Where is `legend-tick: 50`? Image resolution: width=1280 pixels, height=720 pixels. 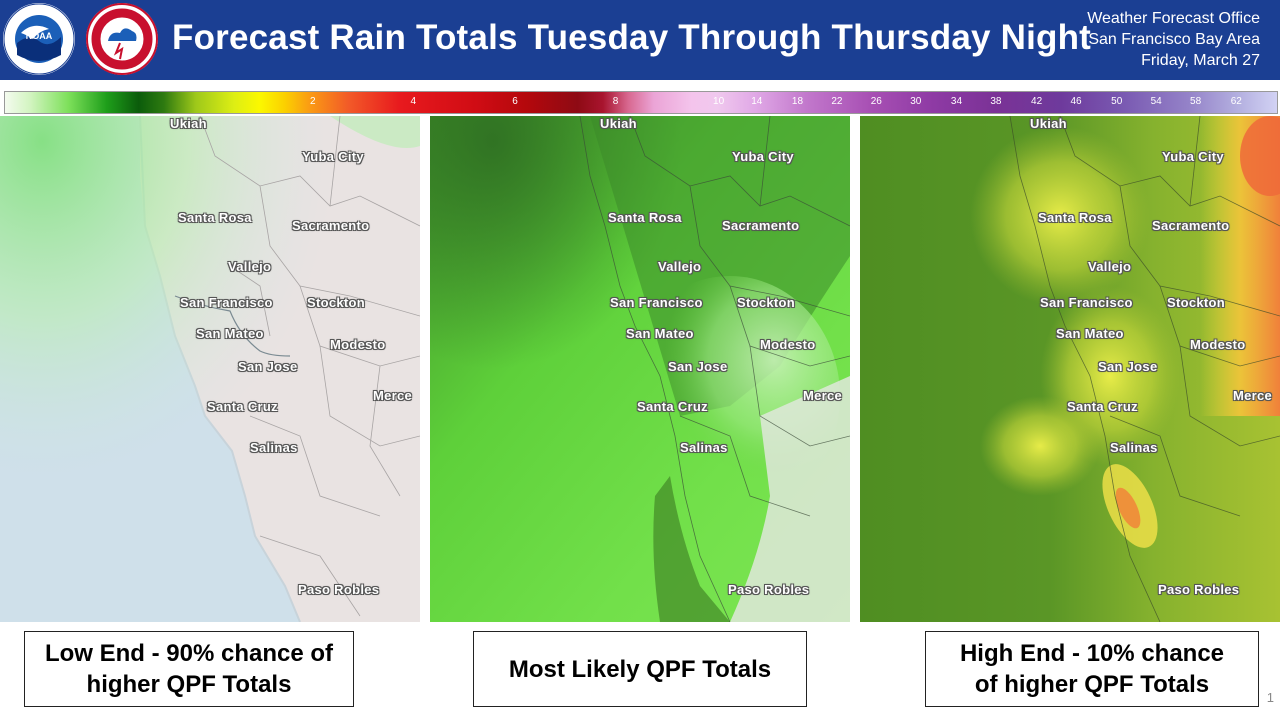
legend-tick: 50 is located at coordinates (1117, 101).